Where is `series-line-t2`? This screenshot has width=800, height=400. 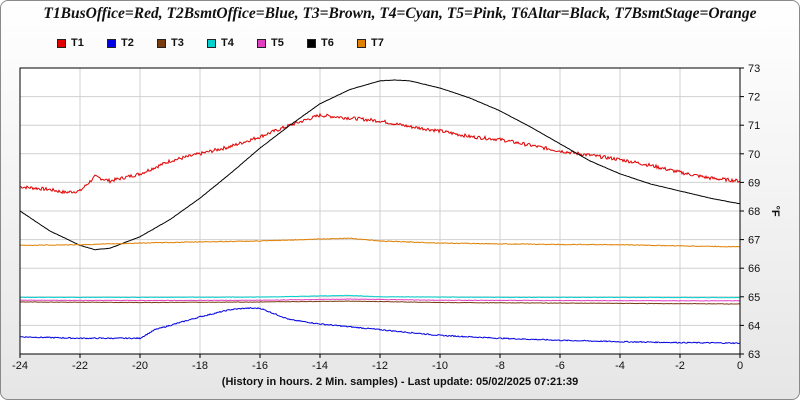
series-line-t2 is located at coordinates (380, 326).